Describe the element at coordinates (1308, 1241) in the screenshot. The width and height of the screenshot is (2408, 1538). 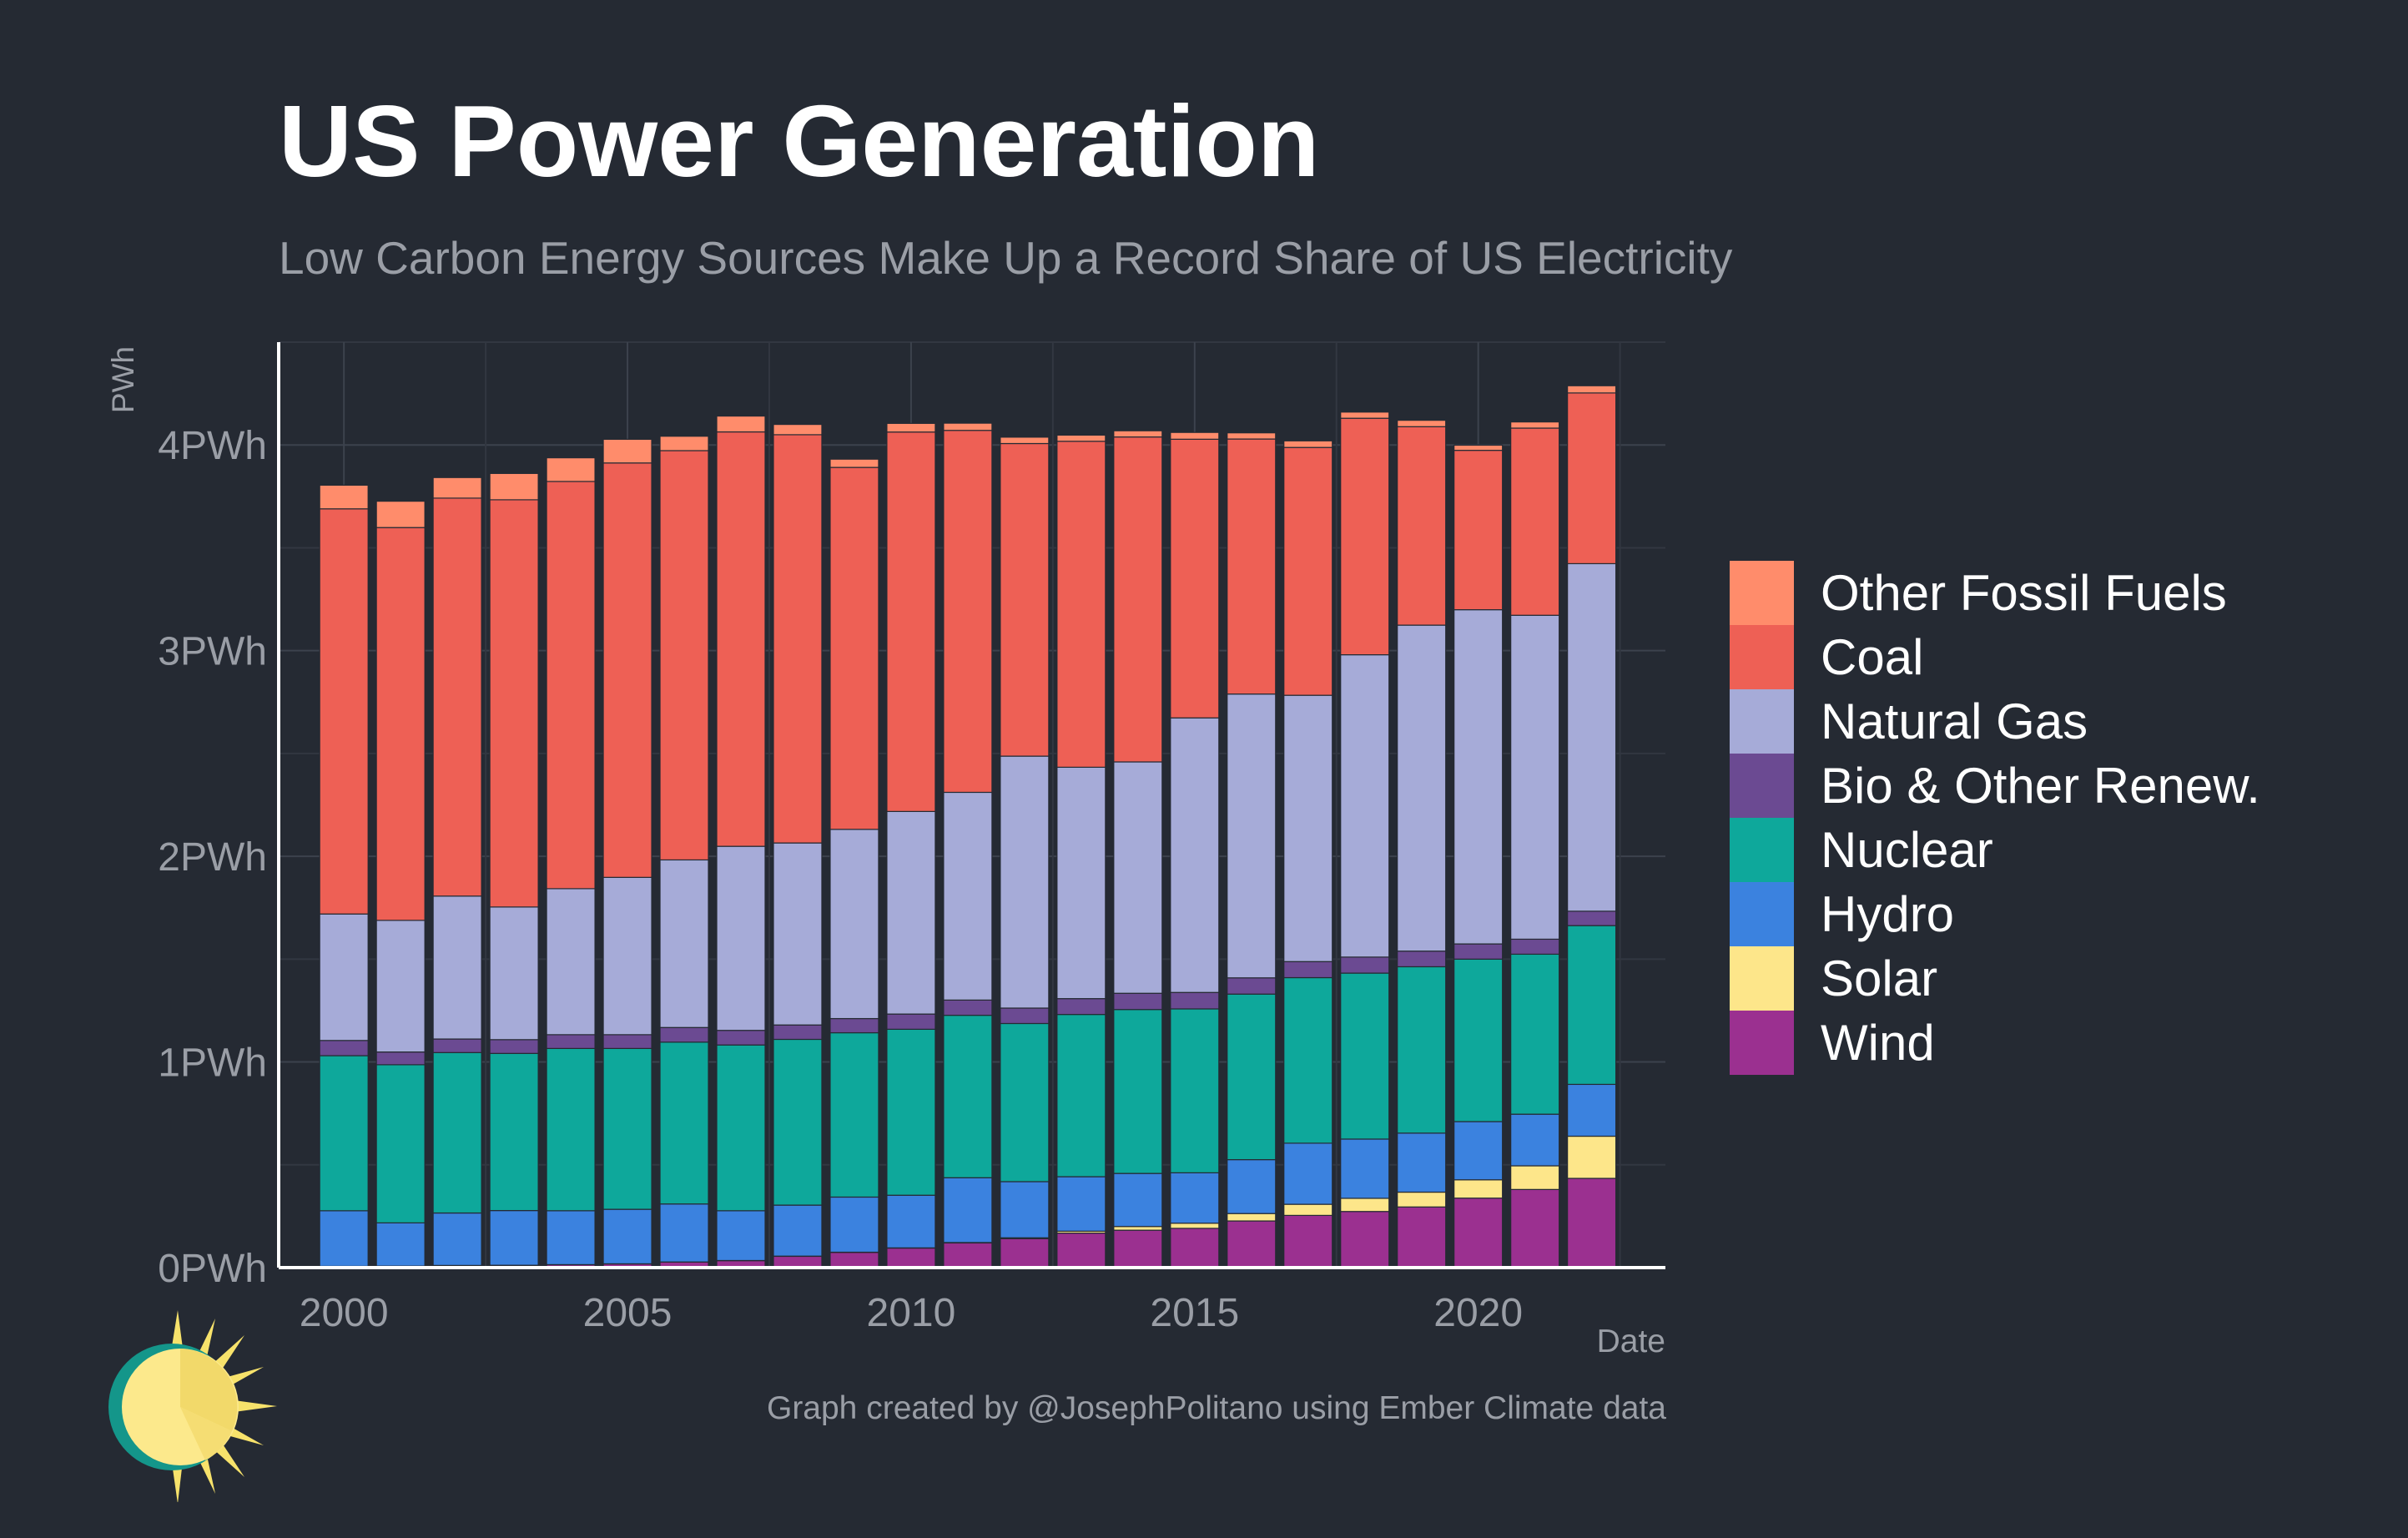
I see `bar-segment-wind-2017` at that location.